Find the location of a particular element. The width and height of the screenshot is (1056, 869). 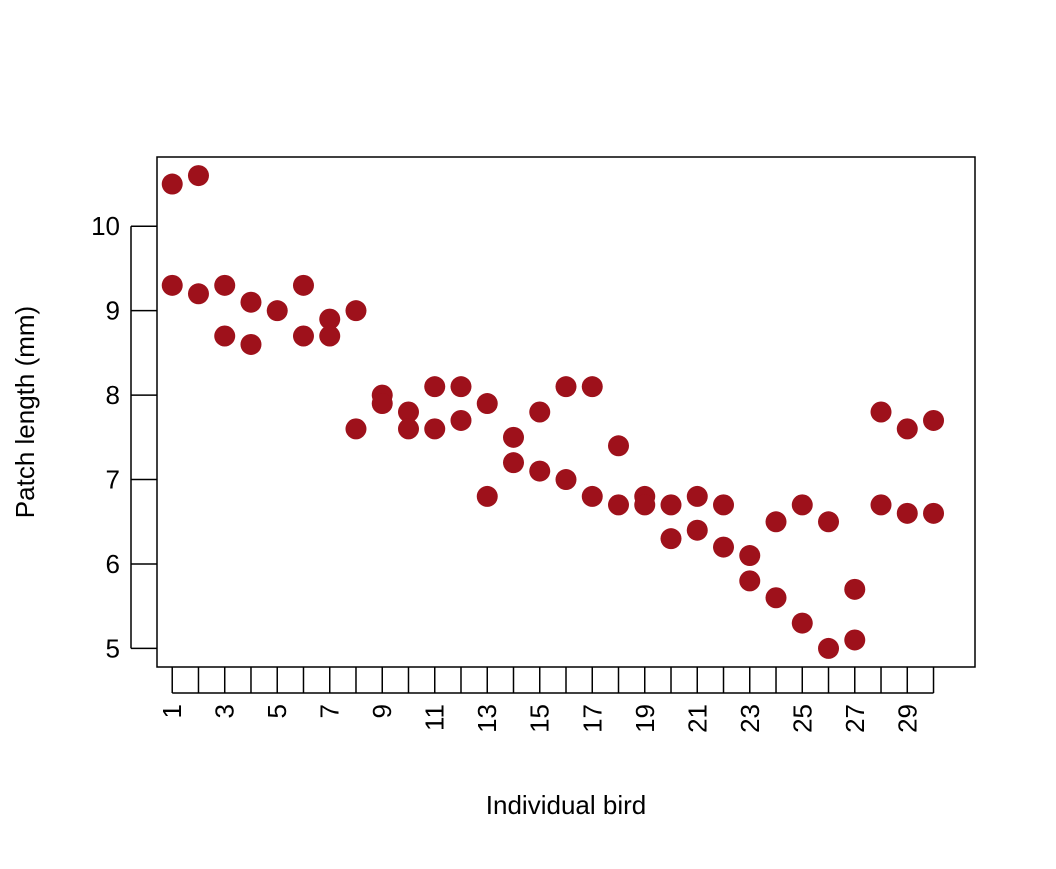

x-tick-label: 19 is located at coordinates (645, 718).